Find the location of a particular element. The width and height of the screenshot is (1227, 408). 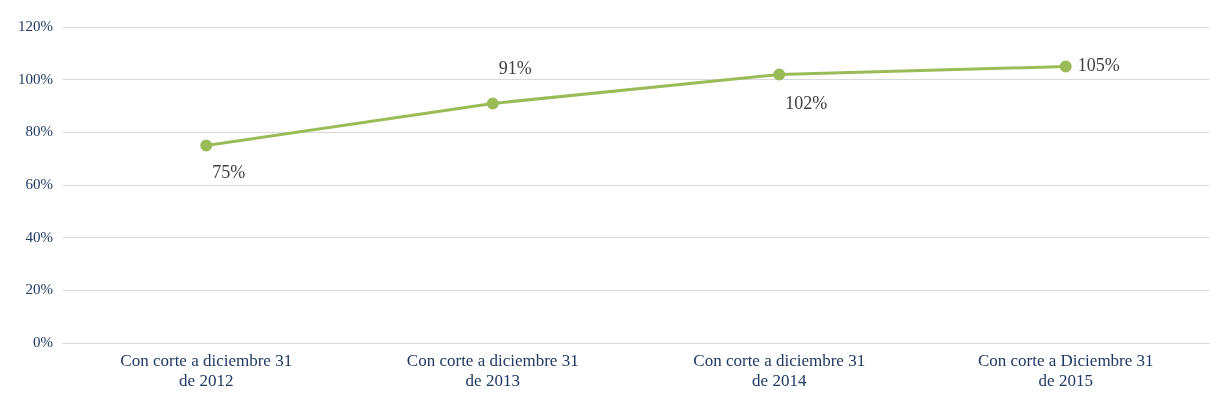

x-tick-label: Con corte a diciembre 31 de 2014 is located at coordinates (779, 370).